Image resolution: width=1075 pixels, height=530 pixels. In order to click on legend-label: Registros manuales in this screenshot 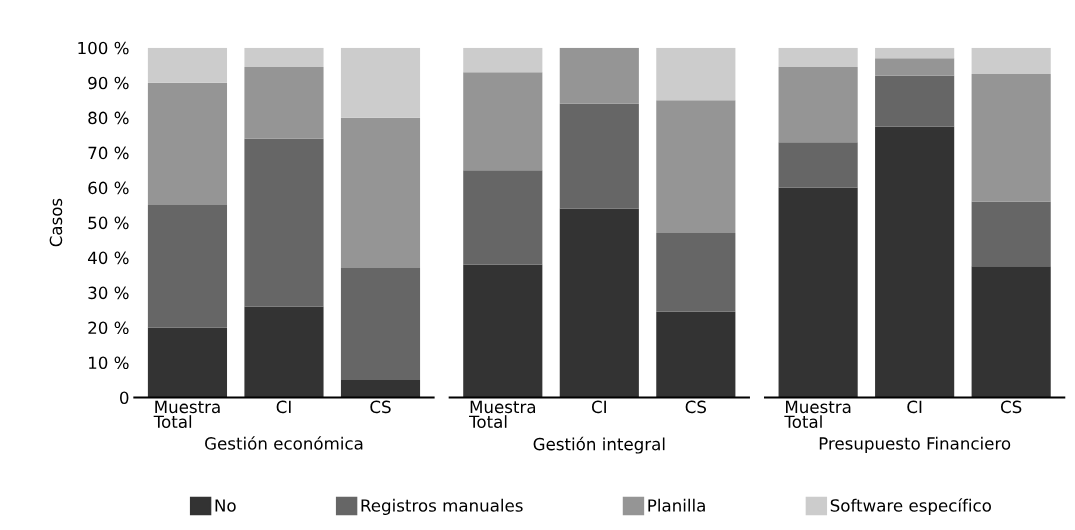, I will do `click(442, 506)`.